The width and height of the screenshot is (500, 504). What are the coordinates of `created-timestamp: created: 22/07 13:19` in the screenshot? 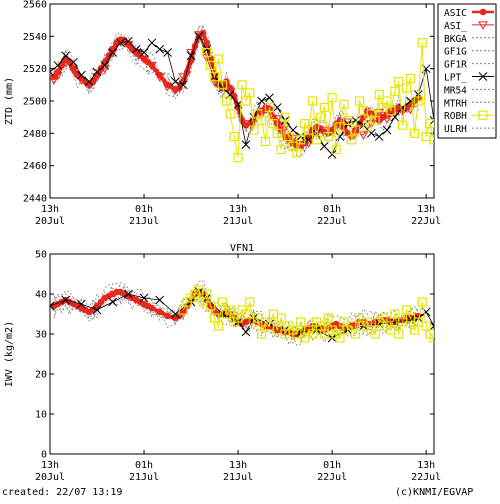 It's located at (62, 492).